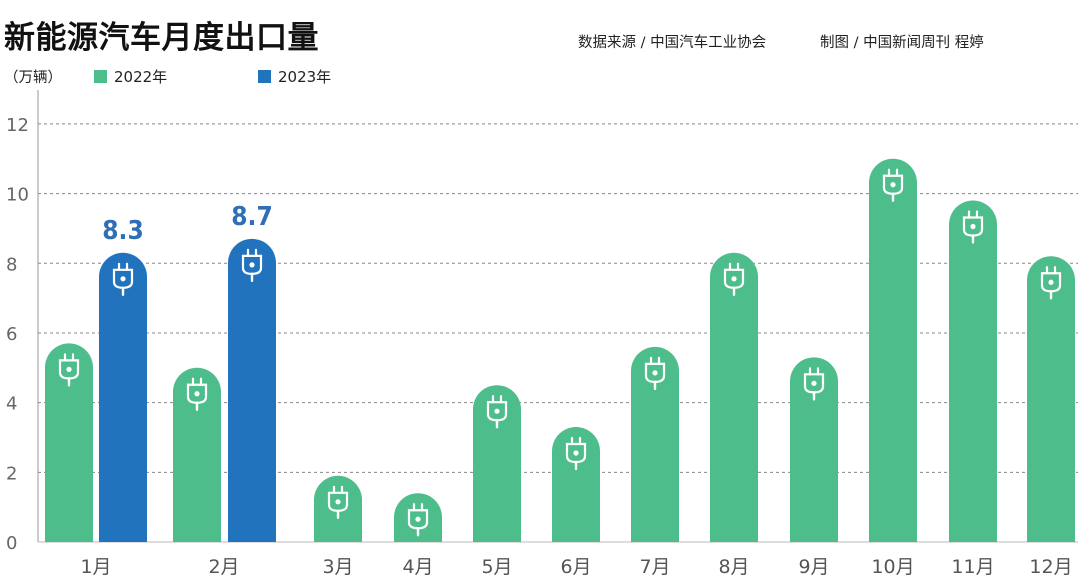 The image size is (1080, 583). I want to click on x-tick-label-7月: 7月, so click(654, 567).